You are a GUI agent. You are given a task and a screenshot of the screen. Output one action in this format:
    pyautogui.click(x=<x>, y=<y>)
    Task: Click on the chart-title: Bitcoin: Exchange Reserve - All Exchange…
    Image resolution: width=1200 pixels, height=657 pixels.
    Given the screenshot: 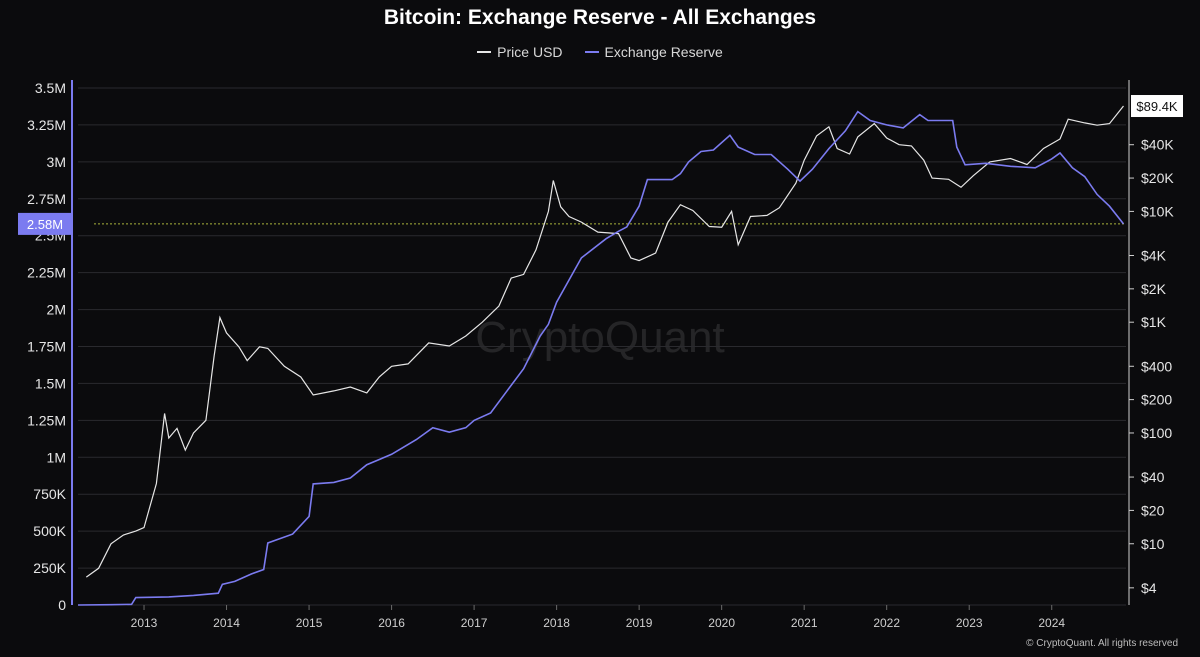 What is the action you would take?
    pyautogui.click(x=600, y=17)
    